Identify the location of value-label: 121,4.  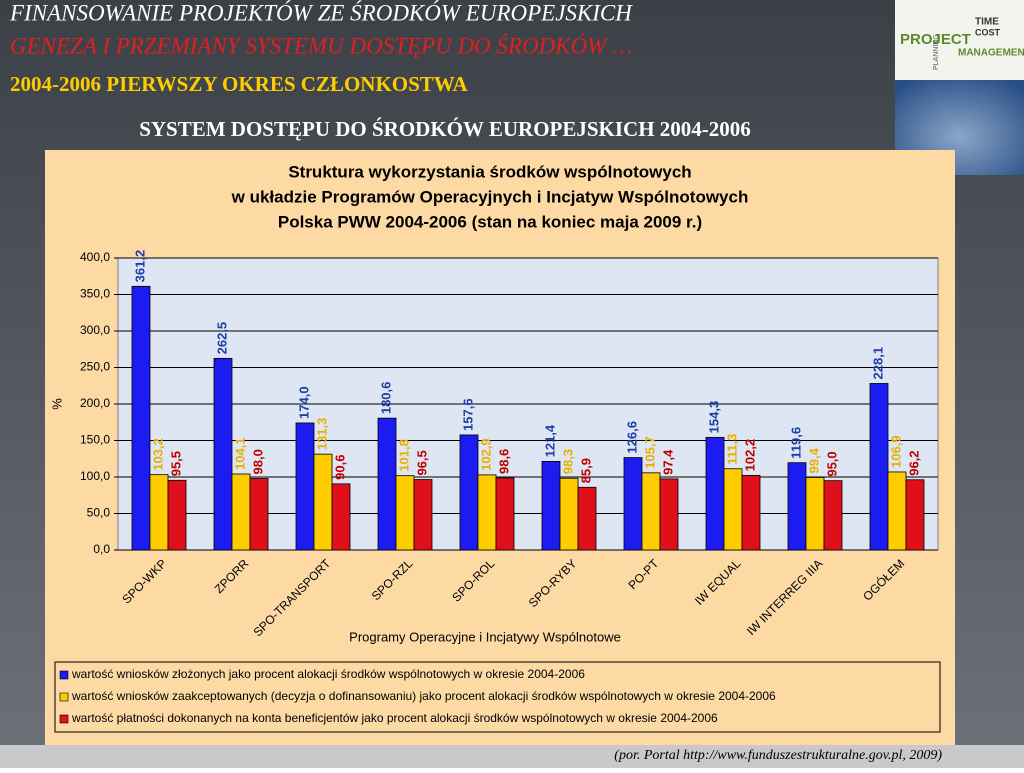
(549, 440).